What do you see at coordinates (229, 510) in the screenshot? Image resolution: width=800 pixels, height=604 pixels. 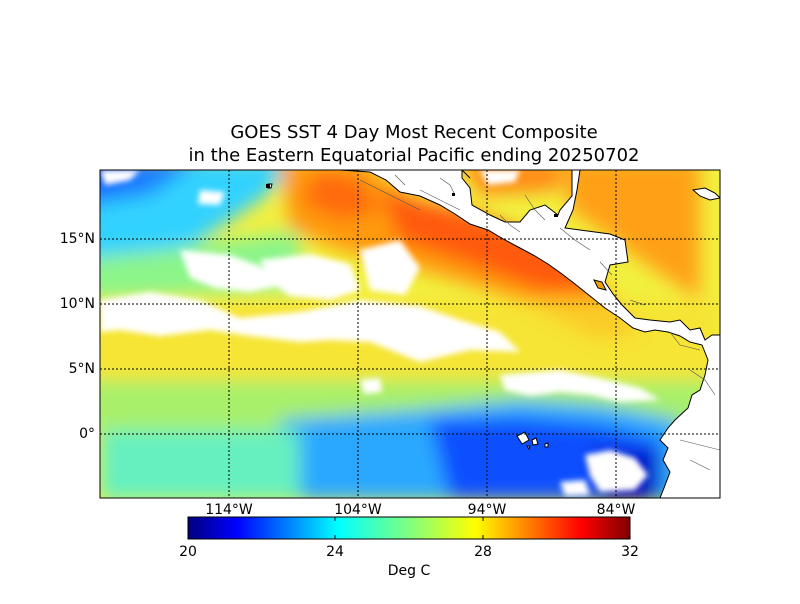 I see `lon-label-114w: 114°W` at bounding box center [229, 510].